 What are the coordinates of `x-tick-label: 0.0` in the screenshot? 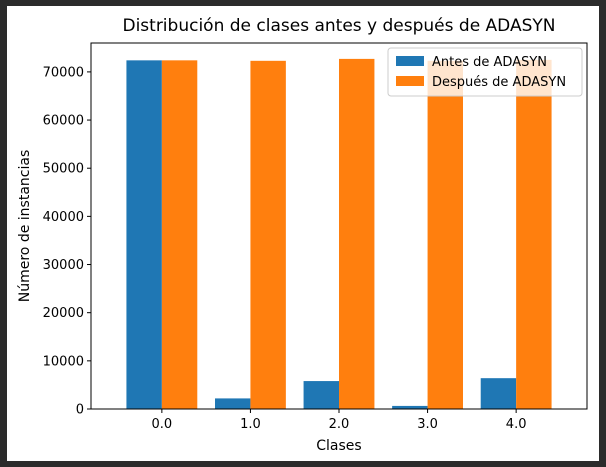 It's located at (162, 424).